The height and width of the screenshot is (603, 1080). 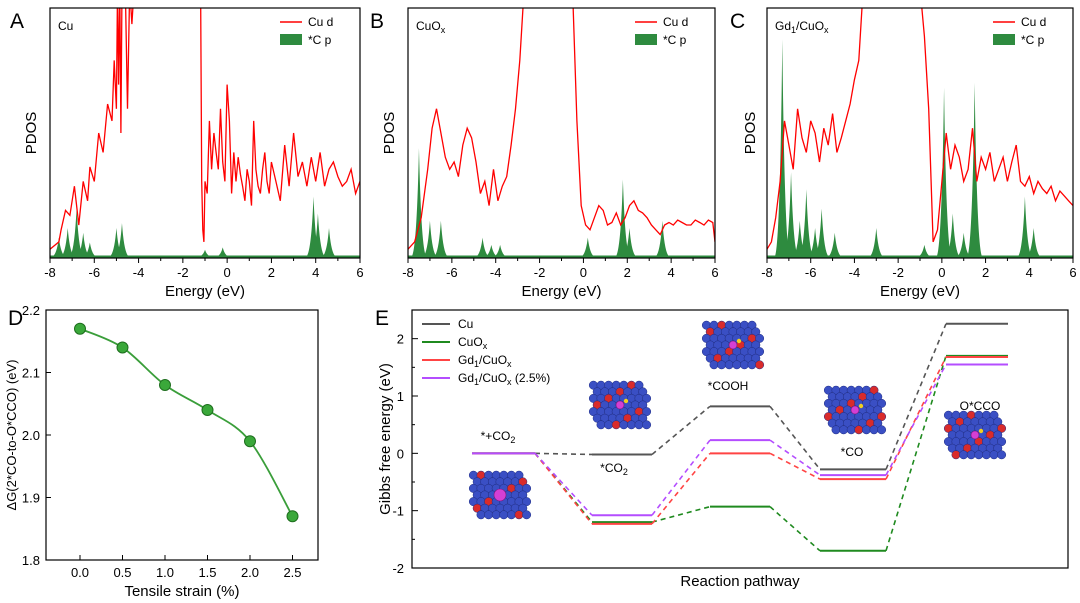 What do you see at coordinates (531, 378) in the screenshot?
I see `text-span: (2.5%)` at bounding box center [531, 378].